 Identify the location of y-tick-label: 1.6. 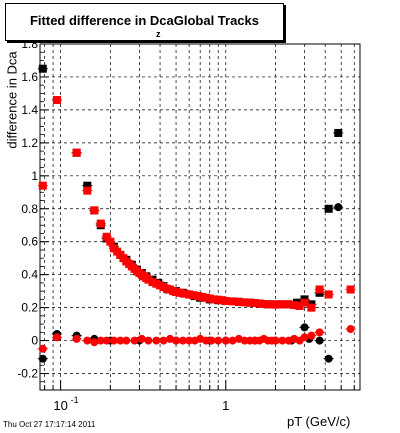
(29, 77).